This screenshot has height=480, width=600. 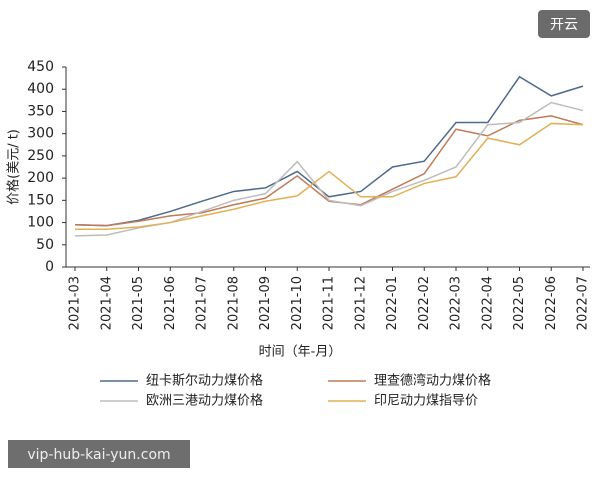 What do you see at coordinates (426, 401) in the screenshot?
I see `legend-label: 印尼动力煤指导价` at bounding box center [426, 401].